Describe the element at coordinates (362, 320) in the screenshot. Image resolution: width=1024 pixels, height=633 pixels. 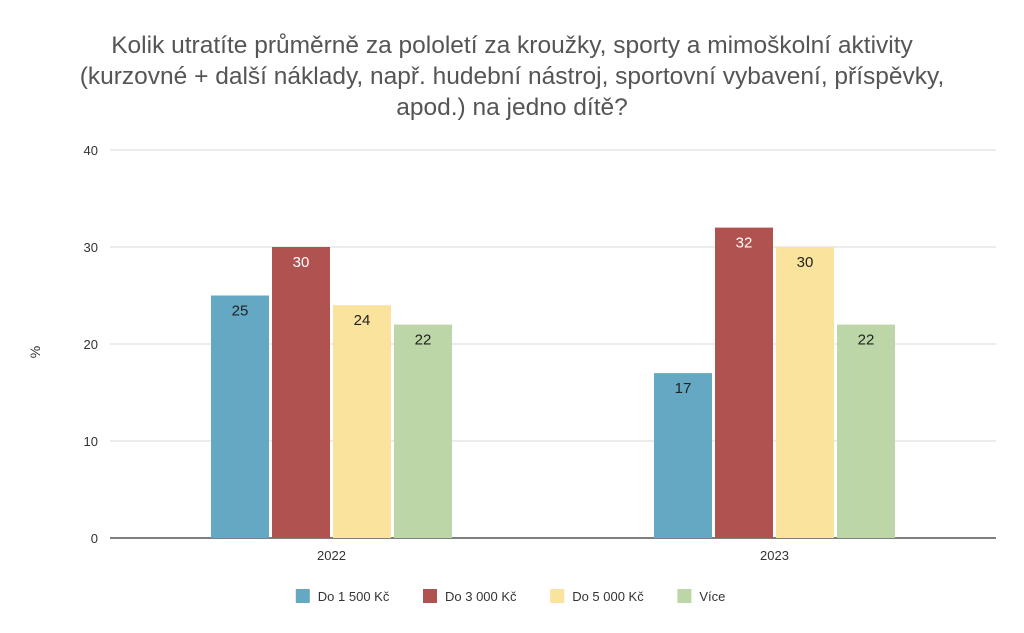
I see `bar-data-label: 24` at that location.